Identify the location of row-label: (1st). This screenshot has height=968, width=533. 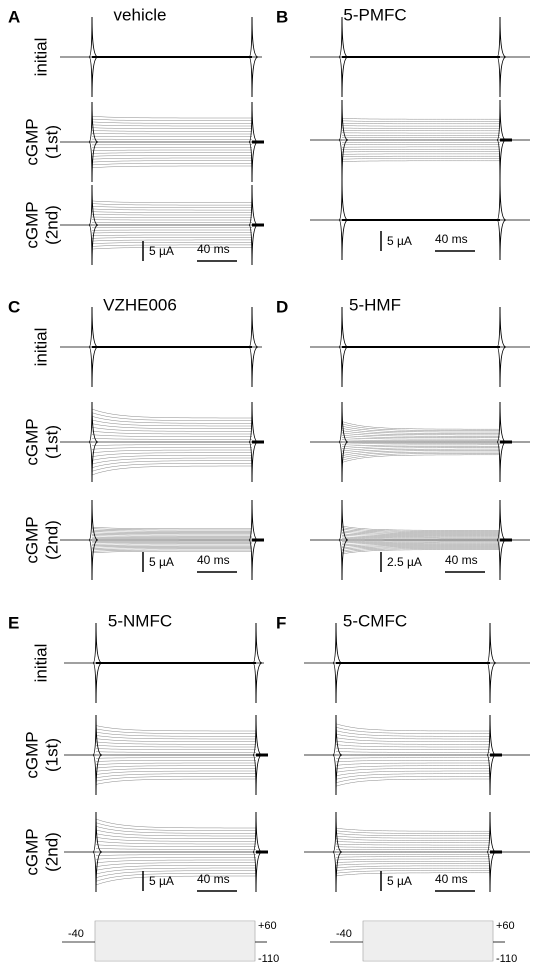
(51, 755).